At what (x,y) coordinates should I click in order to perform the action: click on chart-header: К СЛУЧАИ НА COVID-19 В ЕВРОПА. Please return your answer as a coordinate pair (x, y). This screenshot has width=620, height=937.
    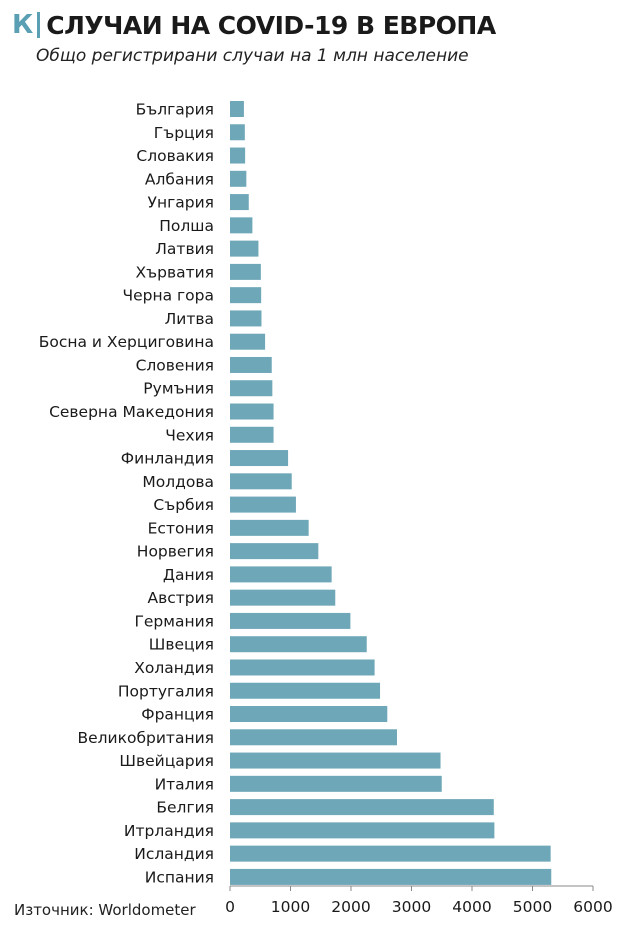
    Looking at the image, I should click on (254, 25).